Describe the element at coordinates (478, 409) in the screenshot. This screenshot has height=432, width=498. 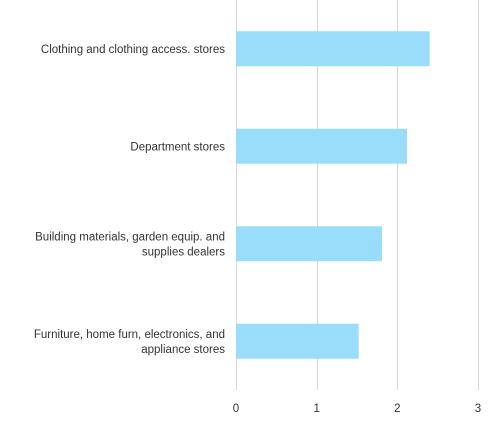
I see `x-tick-label-3: 3` at that location.